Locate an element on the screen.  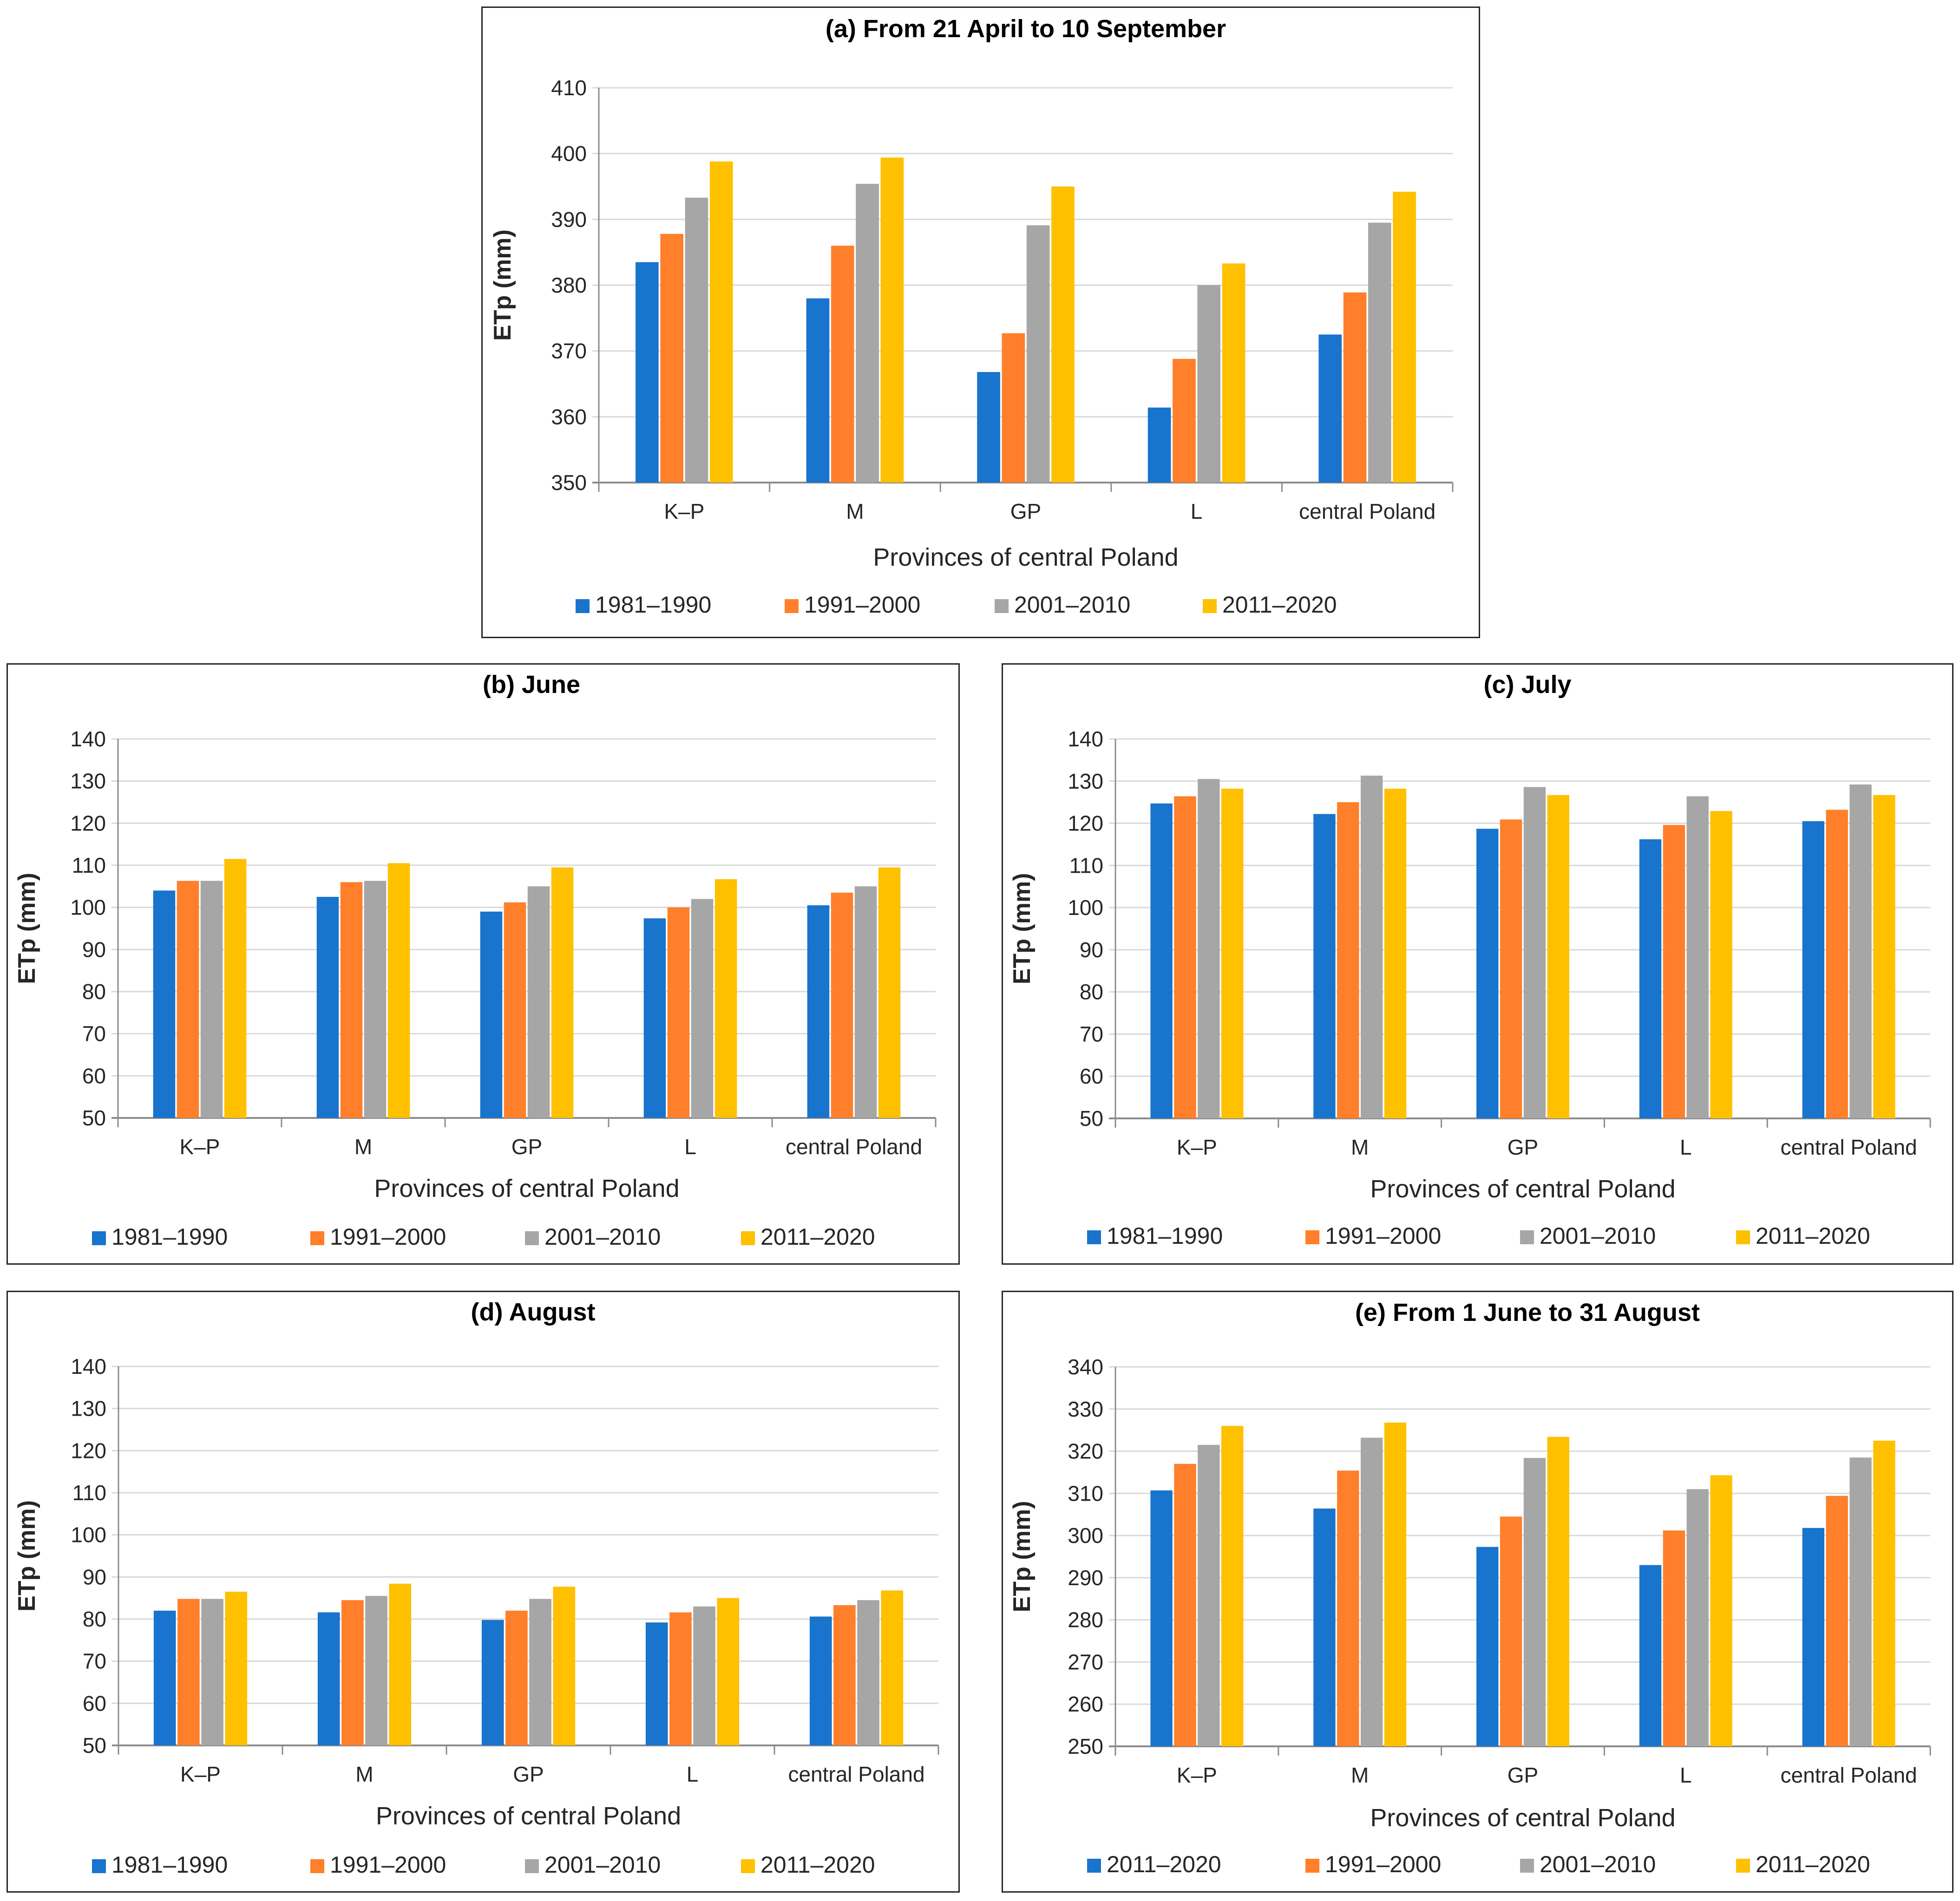
y-tick-label: 350 is located at coordinates (569, 482).